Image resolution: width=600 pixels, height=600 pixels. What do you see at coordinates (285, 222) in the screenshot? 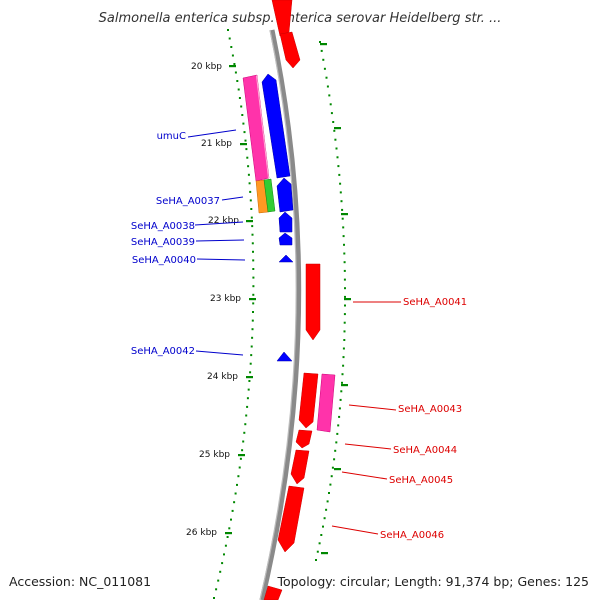
I see `gene-SeHA_A0038` at bounding box center [285, 222].